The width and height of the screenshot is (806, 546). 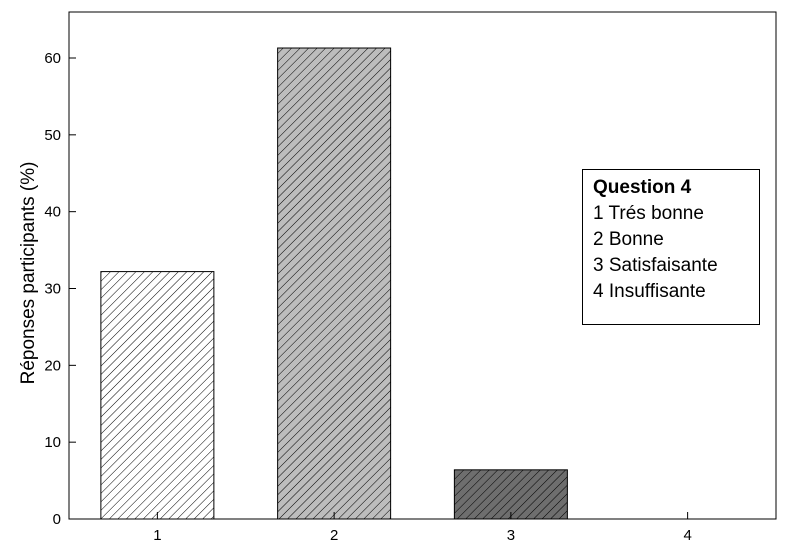 What do you see at coordinates (52, 58) in the screenshot?
I see `y-tick-label: 60` at bounding box center [52, 58].